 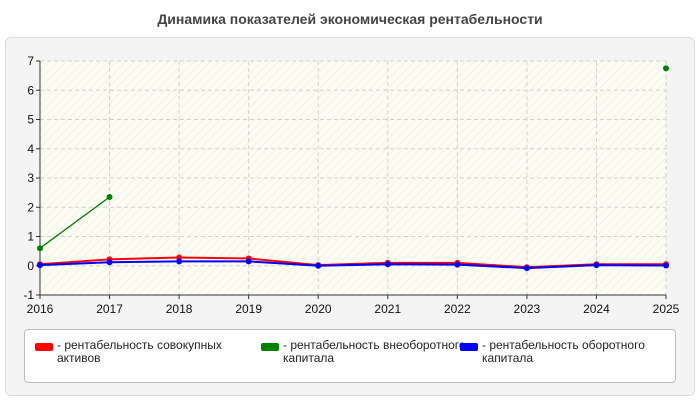 What do you see at coordinates (139, 351) in the screenshot?
I see `legend-label: - рентабельность совокупных активов` at bounding box center [139, 351].